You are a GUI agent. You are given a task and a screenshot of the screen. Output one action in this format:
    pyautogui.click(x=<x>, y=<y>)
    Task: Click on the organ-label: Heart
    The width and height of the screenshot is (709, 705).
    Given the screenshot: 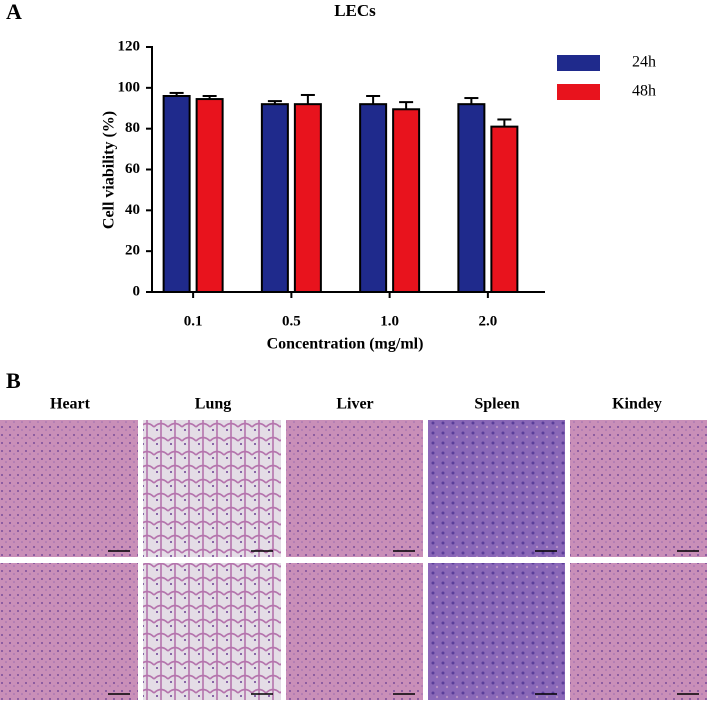 What is the action you would take?
    pyautogui.click(x=70, y=404)
    